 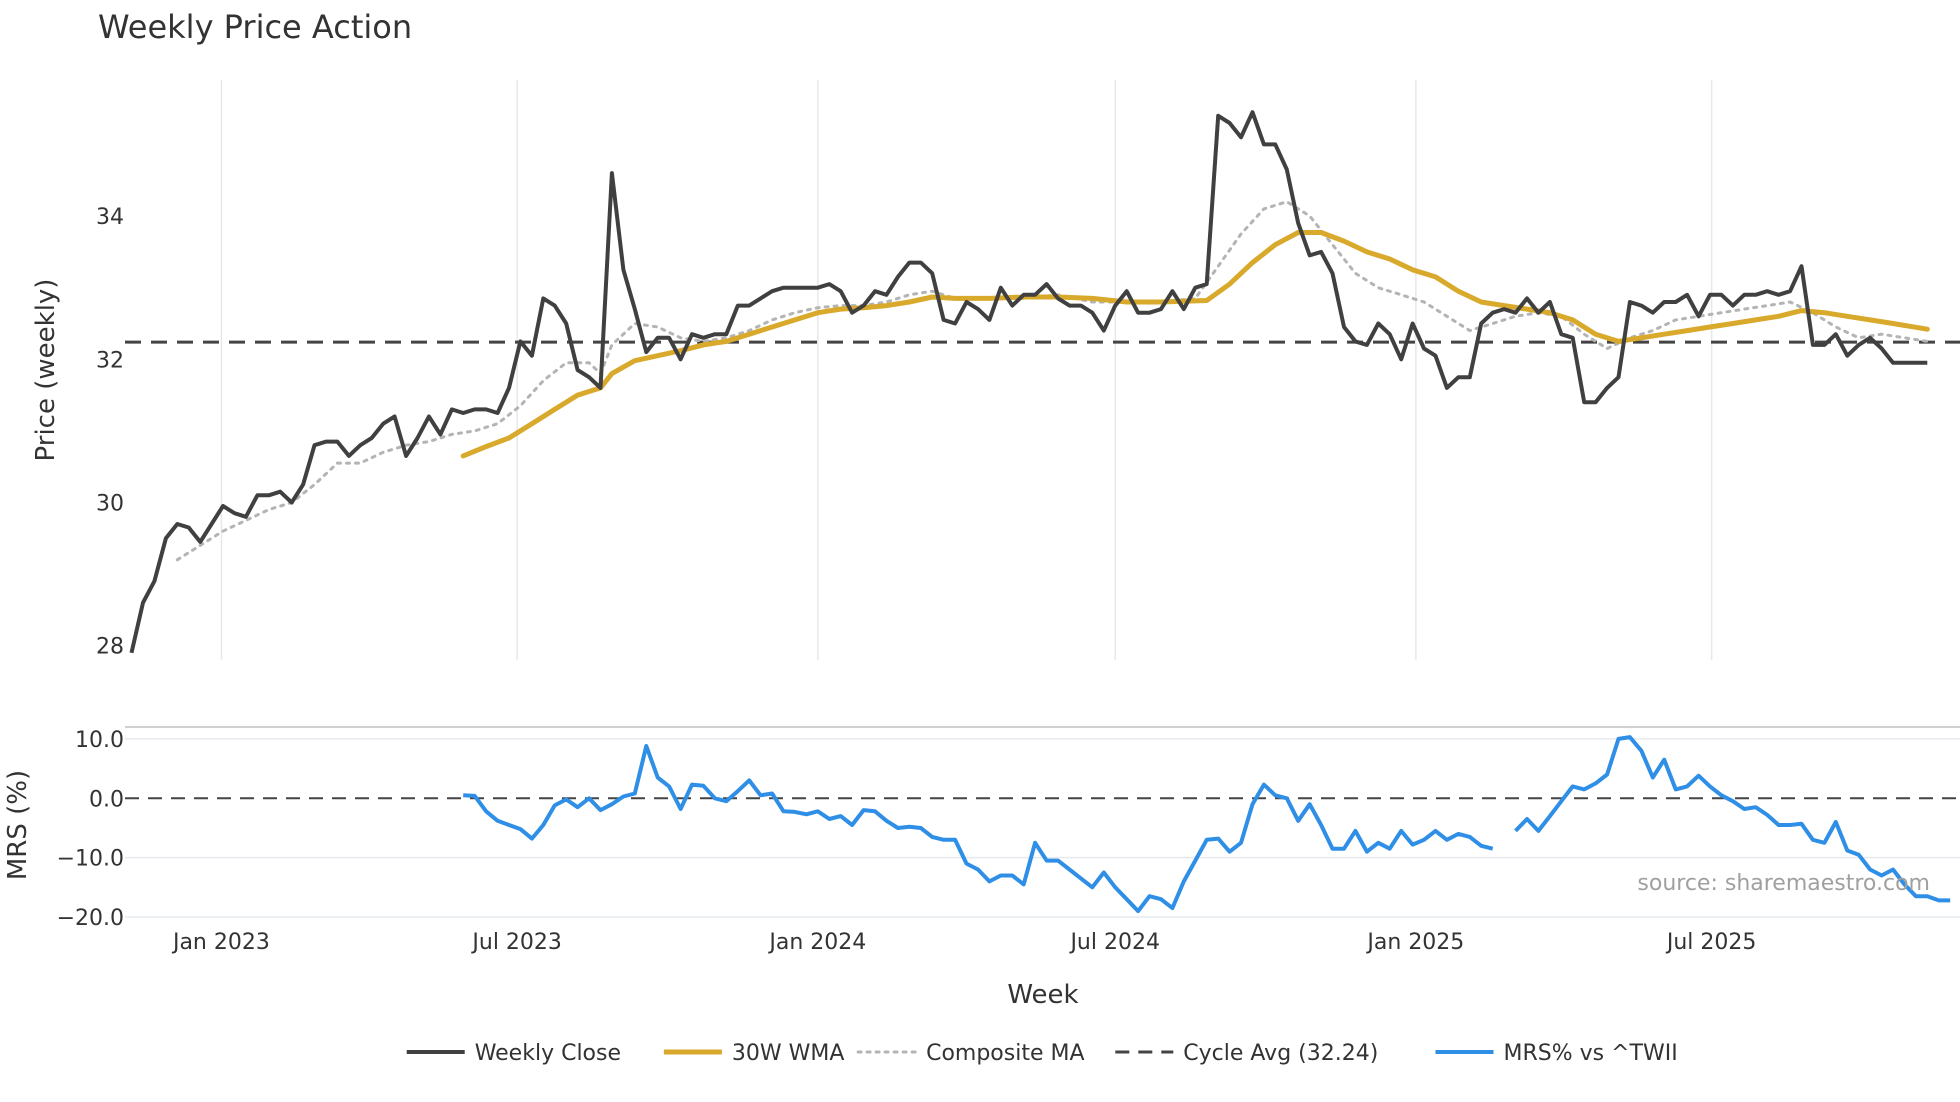 I want to click on legend-item: MRS% vs ^TWII, so click(x=1556, y=1053).